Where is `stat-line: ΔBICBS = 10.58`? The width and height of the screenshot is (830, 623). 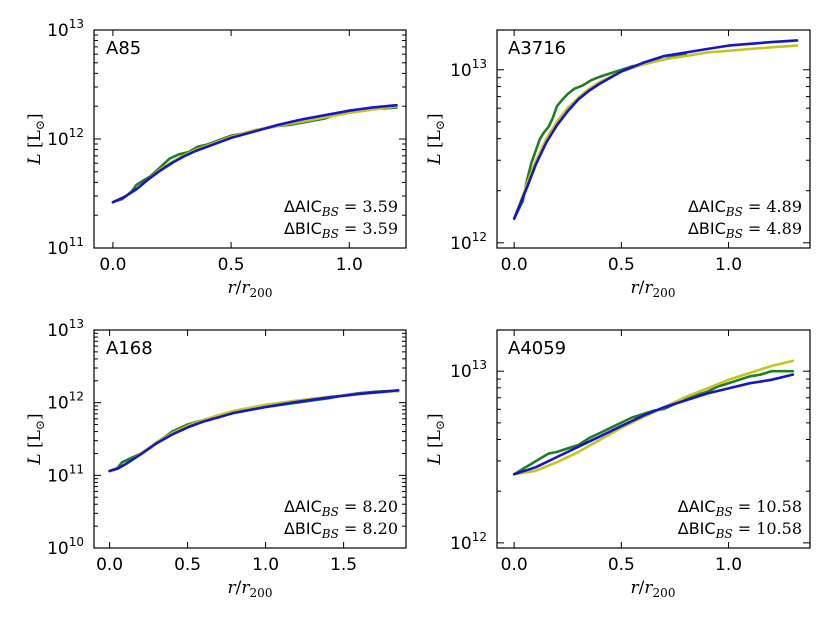
stat-line: ΔBICBS = 10.58 is located at coordinates (740, 530).